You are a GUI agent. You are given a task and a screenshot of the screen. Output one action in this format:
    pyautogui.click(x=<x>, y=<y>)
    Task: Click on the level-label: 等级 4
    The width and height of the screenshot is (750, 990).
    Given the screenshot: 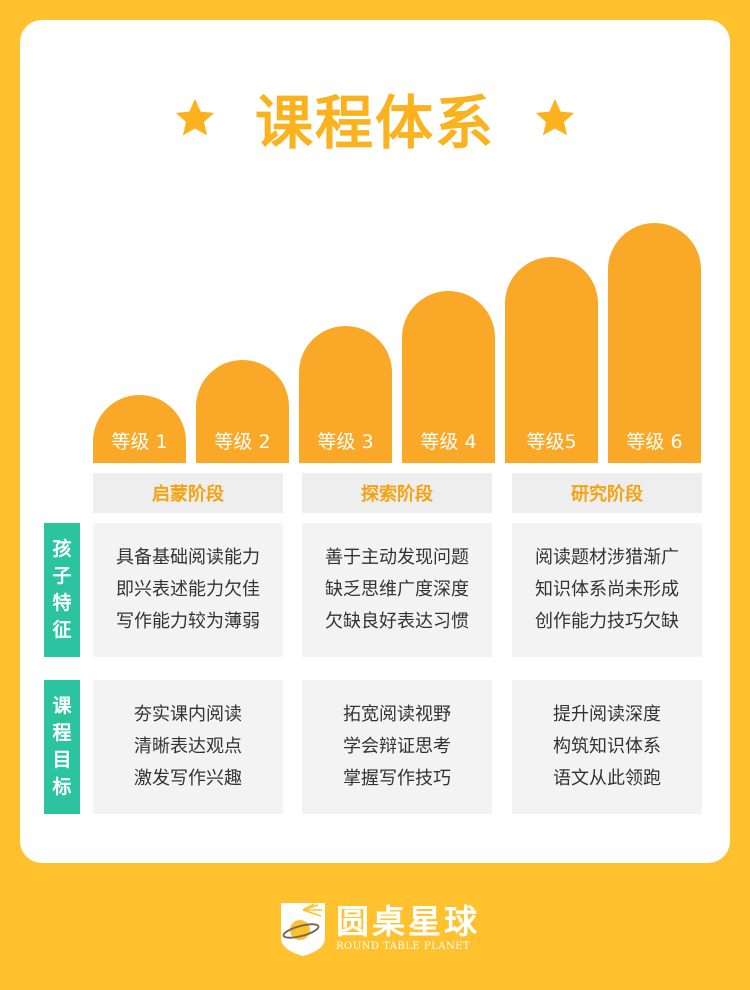 What is the action you would take?
    pyautogui.click(x=448, y=442)
    